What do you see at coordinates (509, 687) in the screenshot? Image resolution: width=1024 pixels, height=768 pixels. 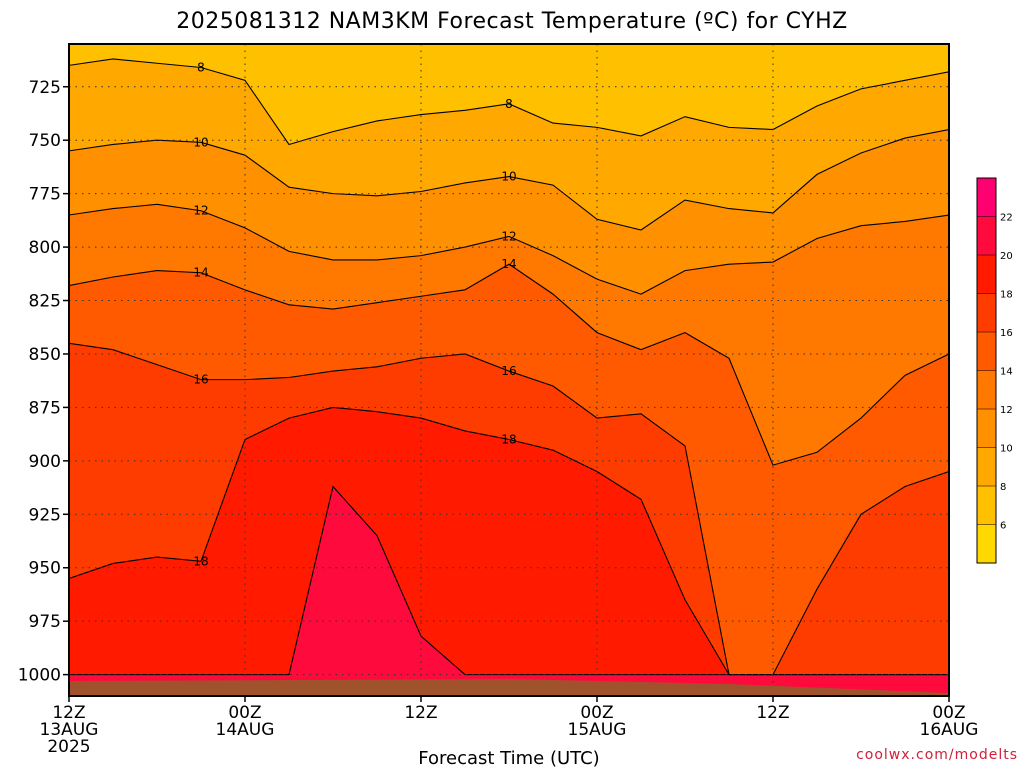 I see `ground-terrain` at bounding box center [509, 687].